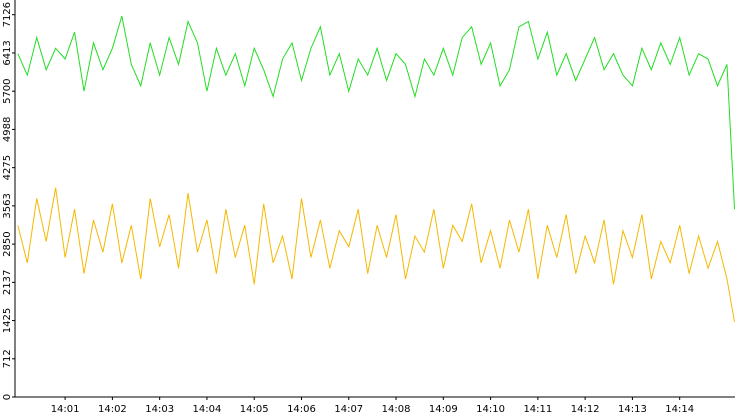  I want to click on y-tick-label: 5700, so click(7, 90).